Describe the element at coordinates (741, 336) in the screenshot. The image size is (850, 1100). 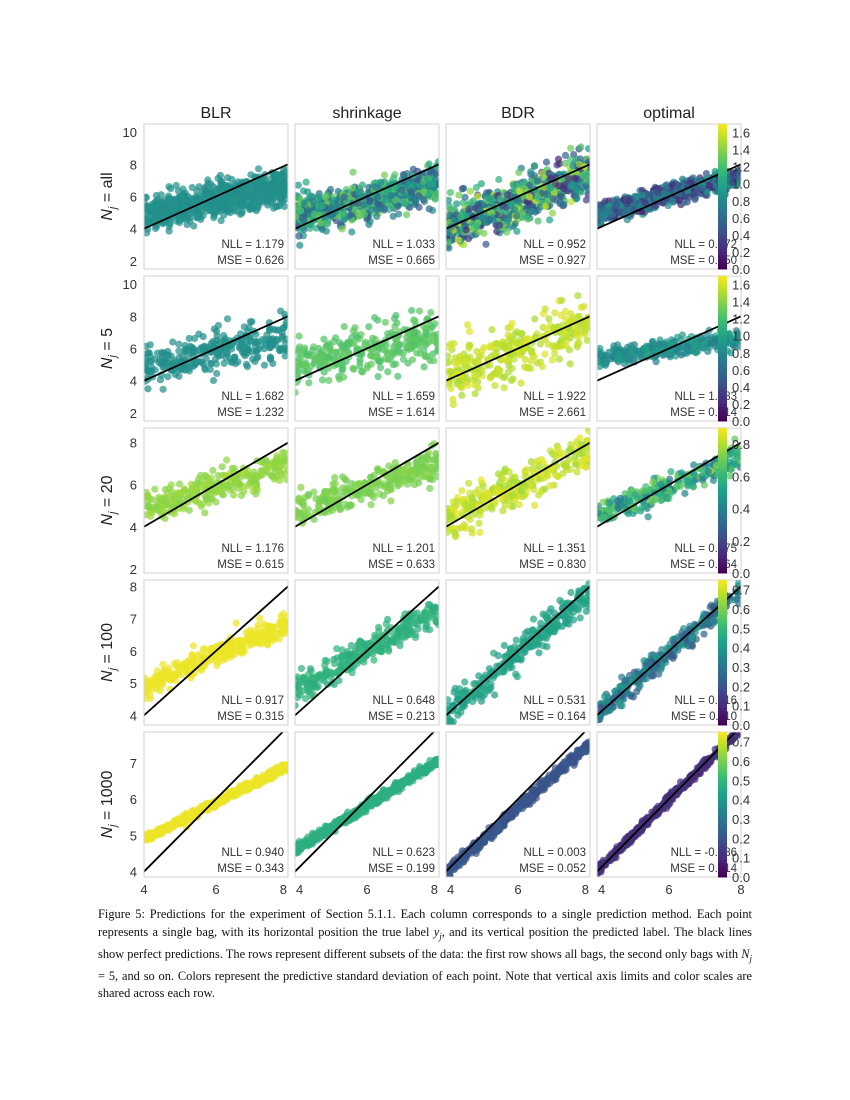
I see `colorbar-tick-label: 1.0` at that location.